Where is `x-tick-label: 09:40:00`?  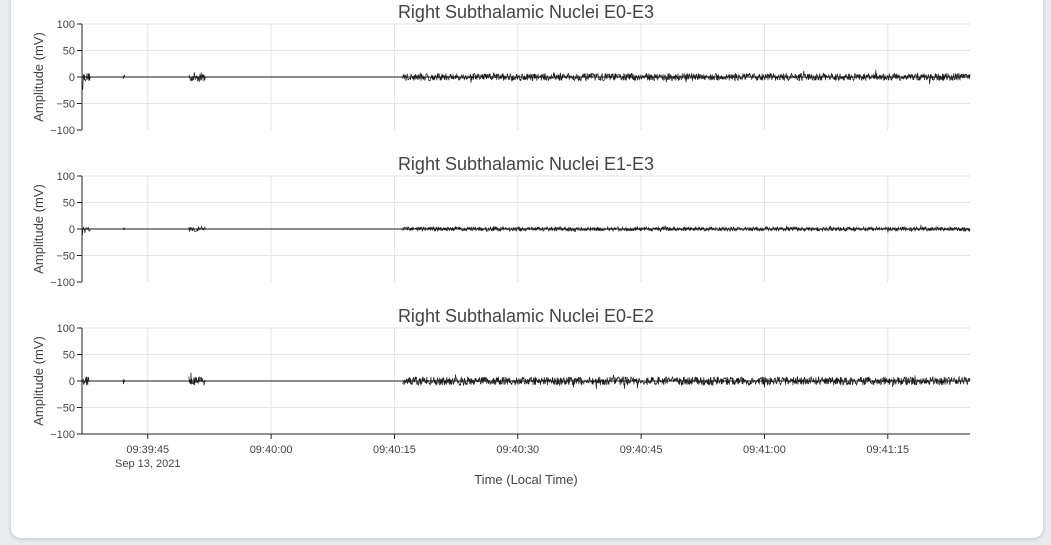 x-tick-label: 09:40:00 is located at coordinates (271, 450).